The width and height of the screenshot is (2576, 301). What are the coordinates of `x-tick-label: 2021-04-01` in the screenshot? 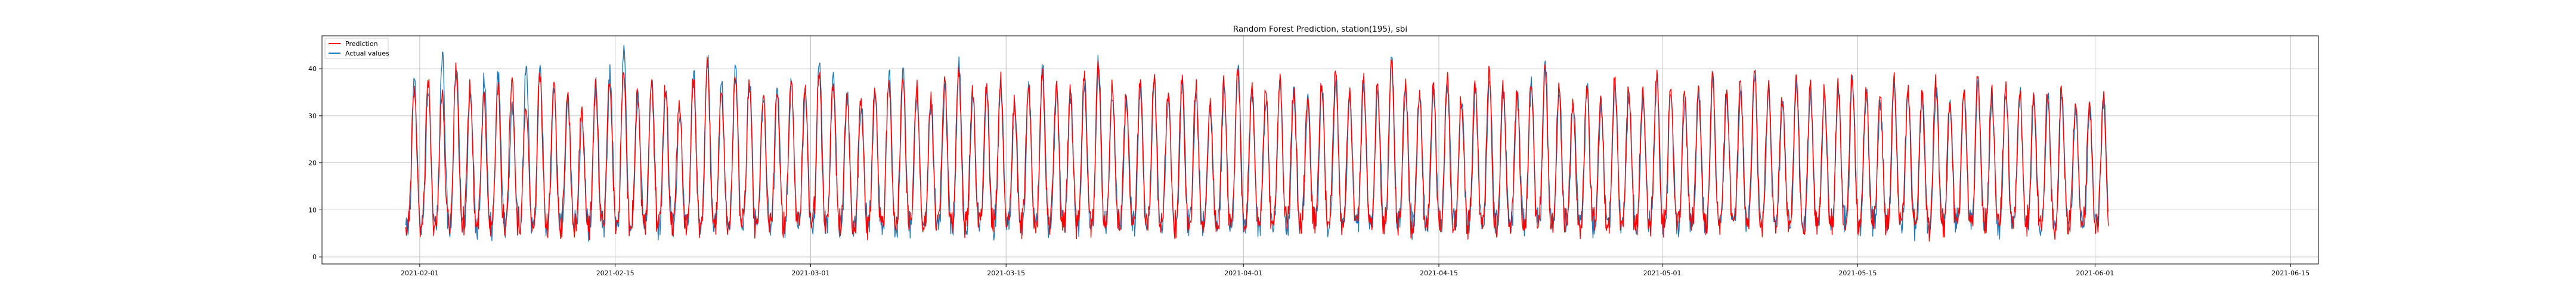 It's located at (1243, 273).